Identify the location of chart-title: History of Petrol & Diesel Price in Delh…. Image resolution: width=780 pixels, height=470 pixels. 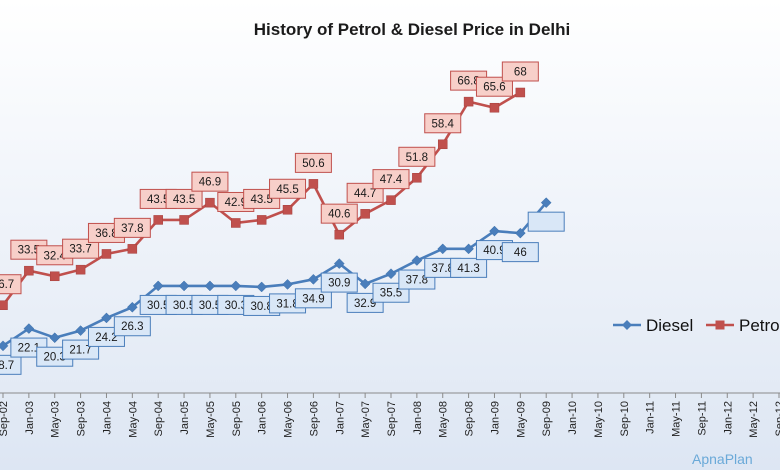
(412, 29).